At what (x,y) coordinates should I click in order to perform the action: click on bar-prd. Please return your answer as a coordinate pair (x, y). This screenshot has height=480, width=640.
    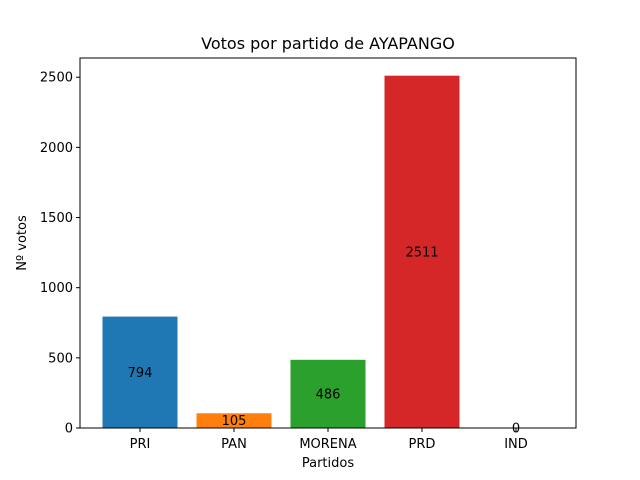
    Looking at the image, I should click on (422, 251).